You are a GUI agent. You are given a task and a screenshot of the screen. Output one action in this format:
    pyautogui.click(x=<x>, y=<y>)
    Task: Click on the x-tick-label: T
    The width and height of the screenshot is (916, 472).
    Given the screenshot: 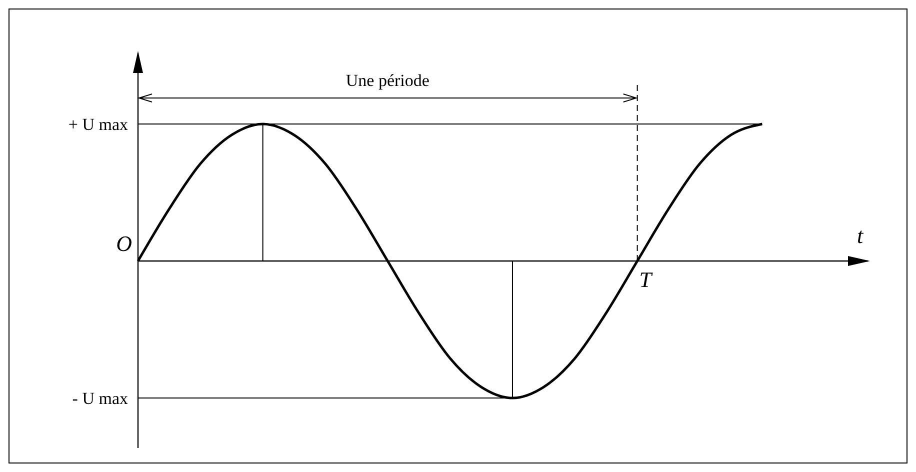 What is the action you would take?
    pyautogui.click(x=646, y=279)
    